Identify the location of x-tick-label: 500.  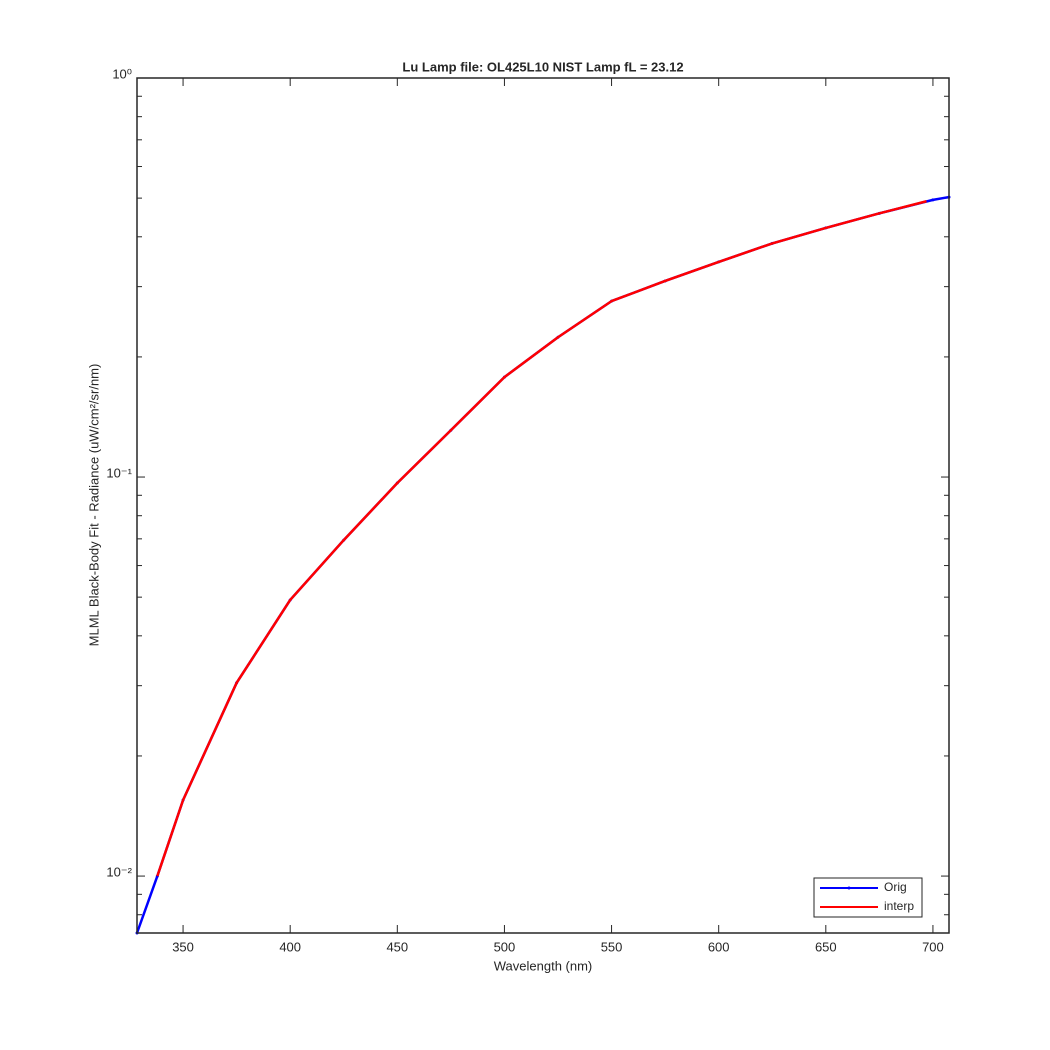
(505, 946).